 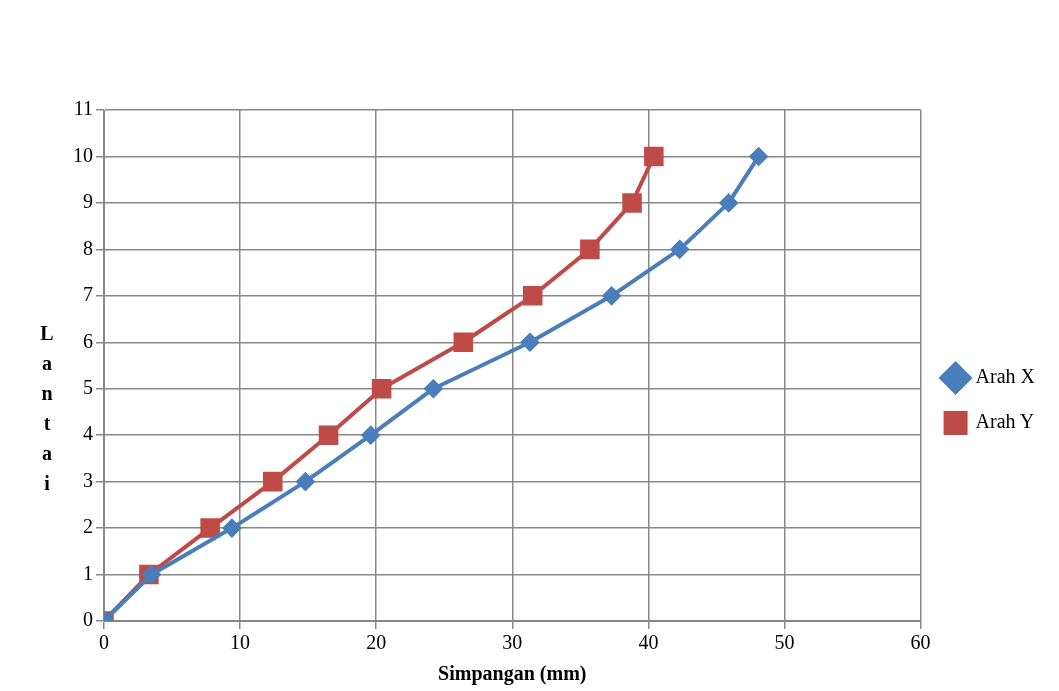 I want to click on y-tick-label: 0, so click(x=88, y=619).